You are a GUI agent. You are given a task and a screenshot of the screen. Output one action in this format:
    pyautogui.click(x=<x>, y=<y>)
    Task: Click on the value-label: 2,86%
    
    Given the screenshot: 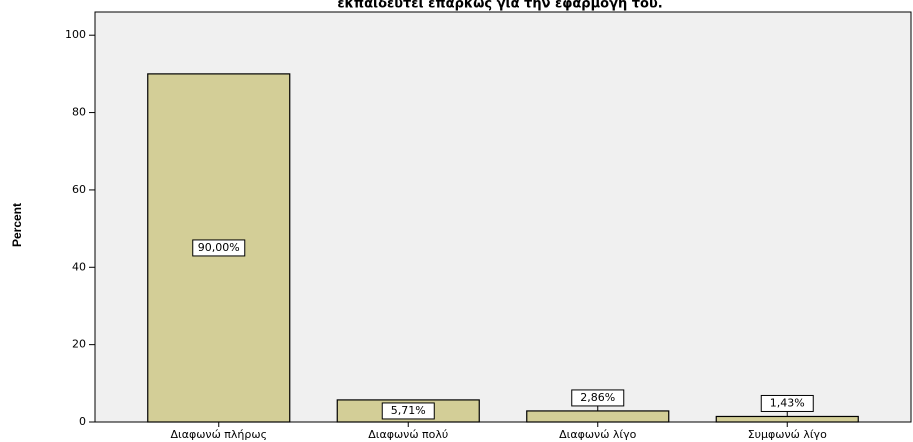 What is the action you would take?
    pyautogui.click(x=597, y=397)
    